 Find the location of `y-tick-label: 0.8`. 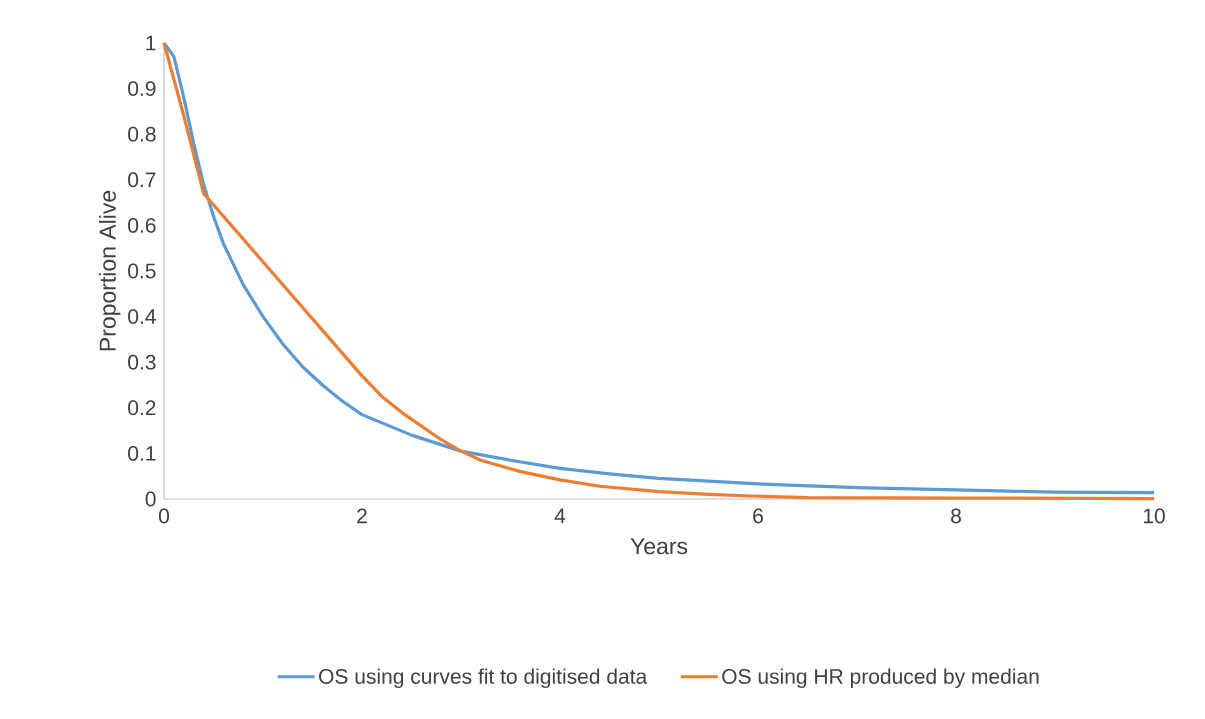

y-tick-label: 0.8 is located at coordinates (142, 134).